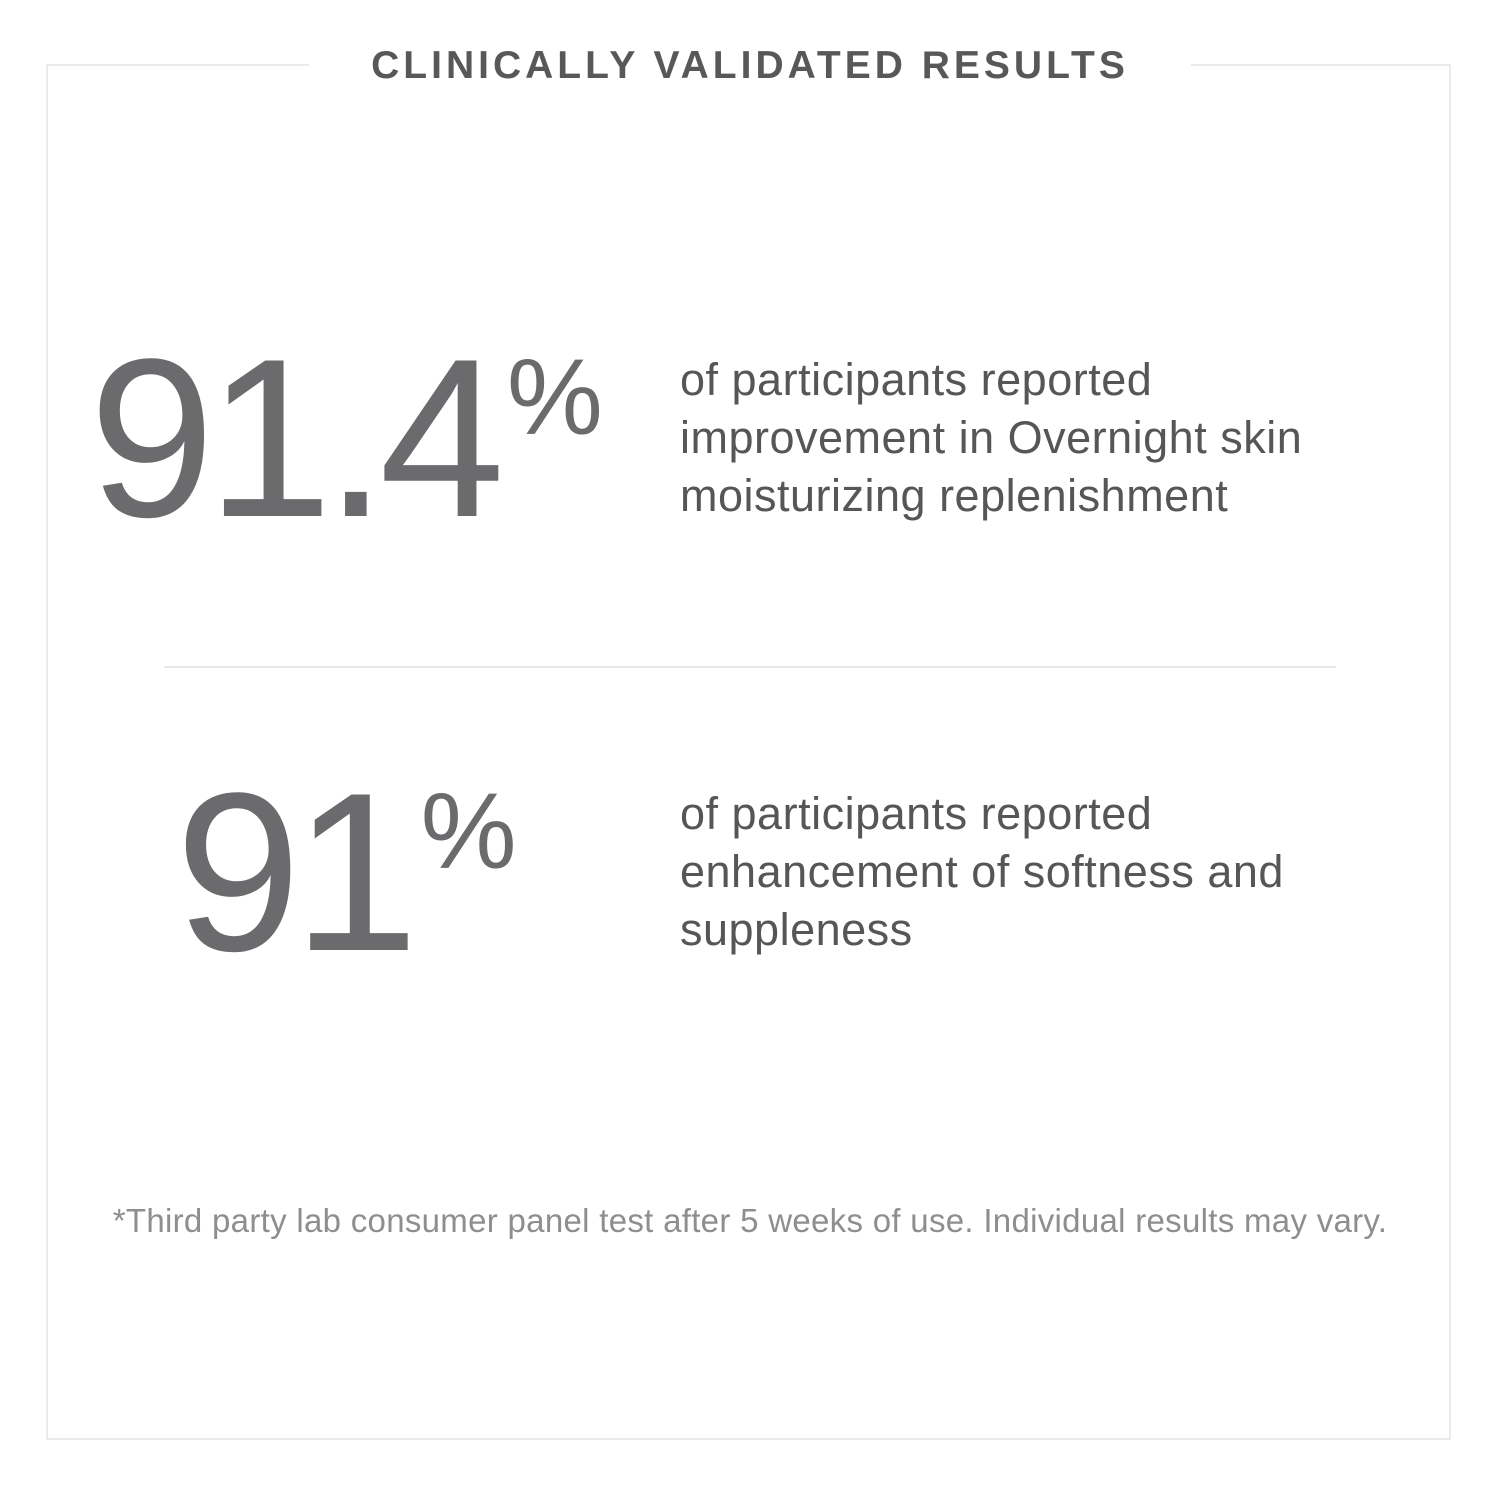  Describe the element at coordinates (954, 495) in the screenshot. I see `stat-description-line: moisturizing replenishment` at that location.